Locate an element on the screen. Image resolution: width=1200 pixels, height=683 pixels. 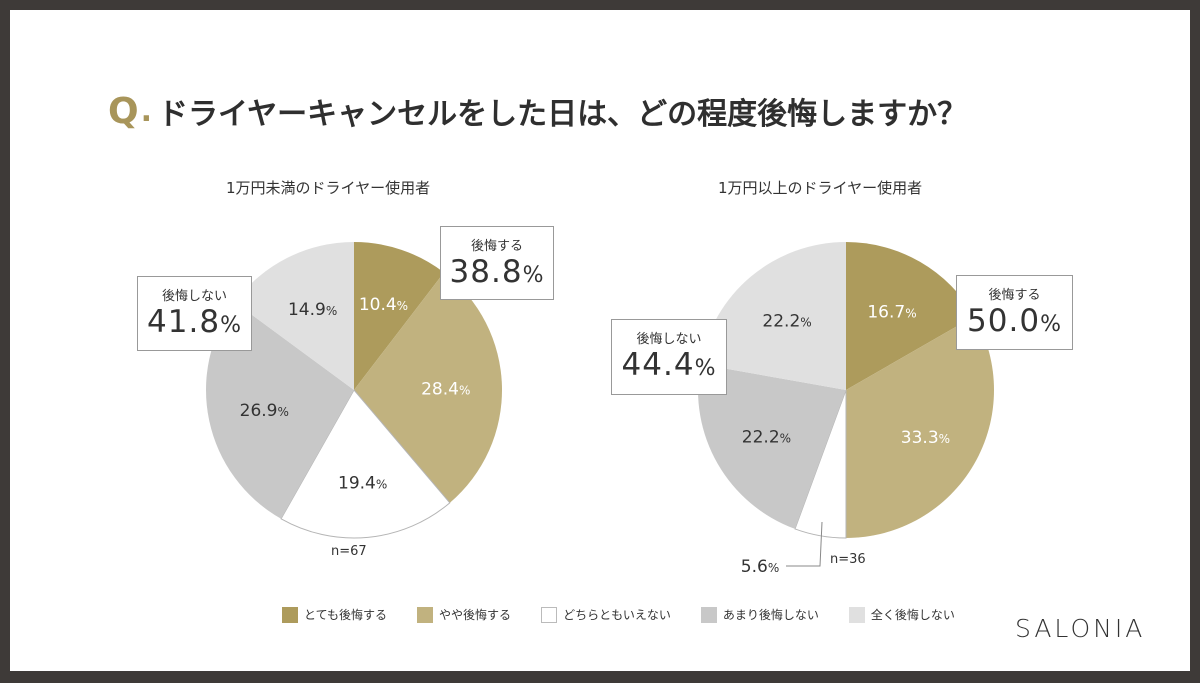
slice-label-1-2: 5.6% is located at coordinates (760, 567).